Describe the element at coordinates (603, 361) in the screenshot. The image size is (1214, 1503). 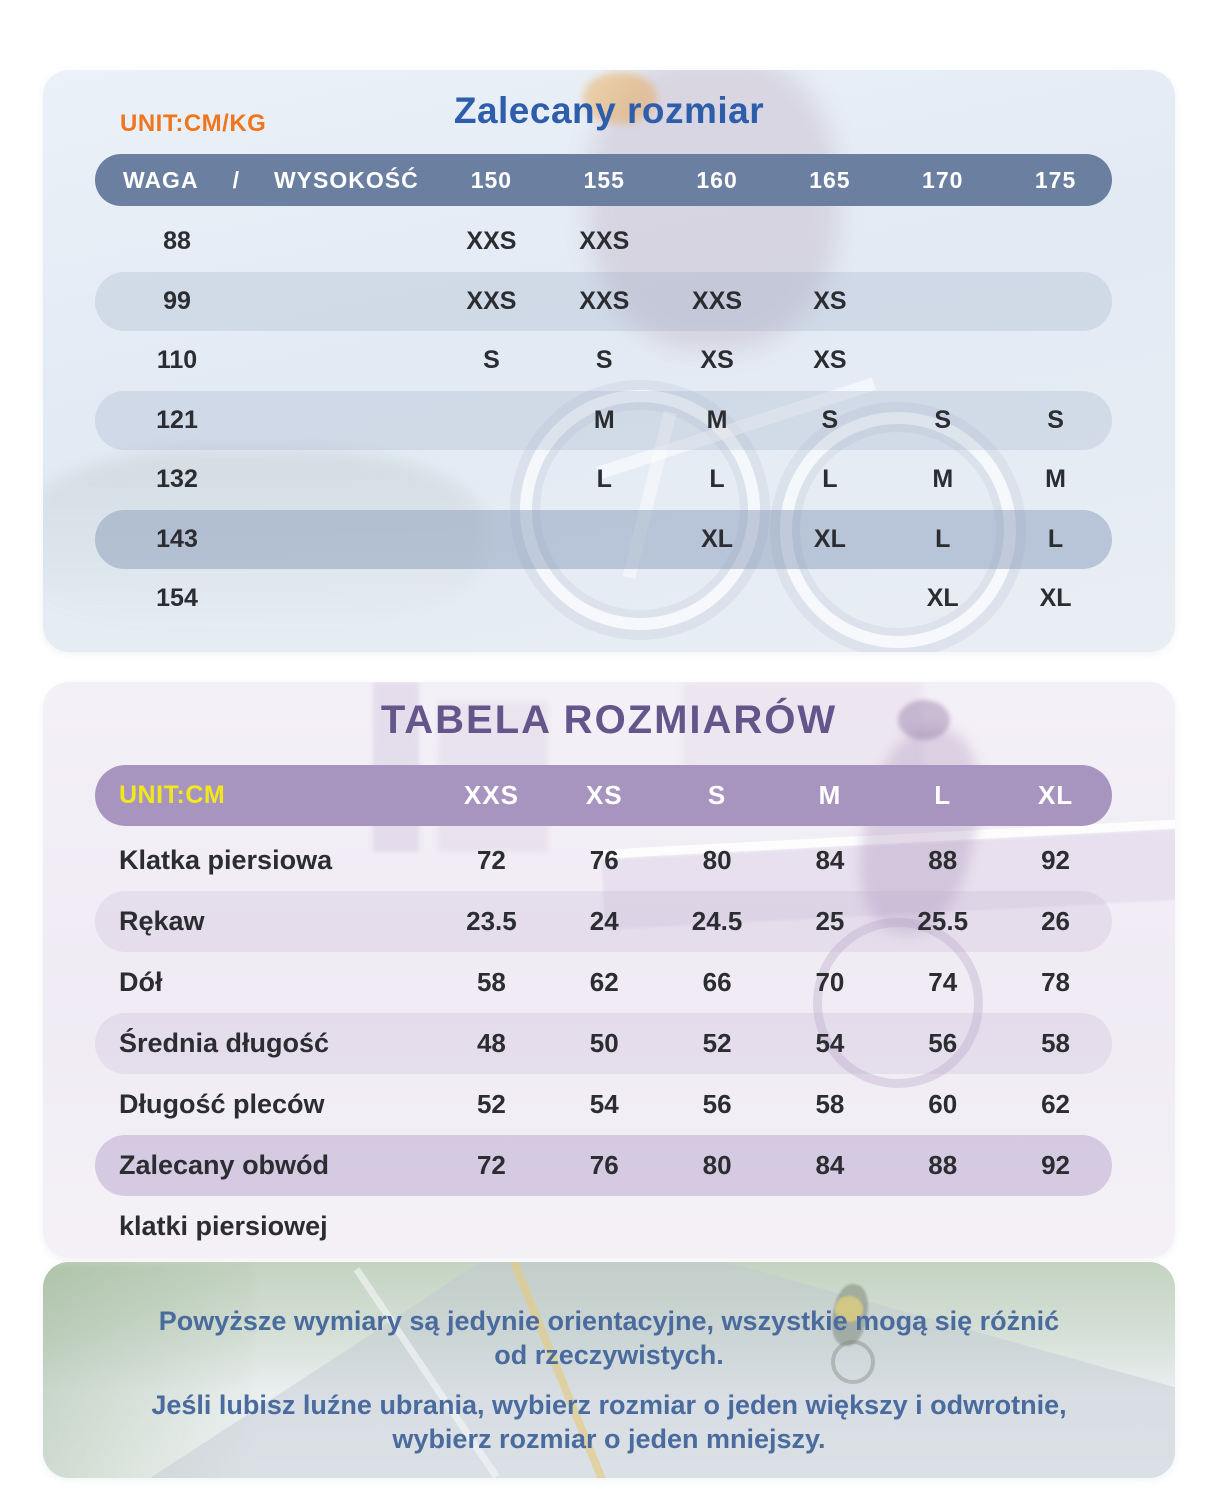
I see `table-row: 110 S S XS XS` at that location.